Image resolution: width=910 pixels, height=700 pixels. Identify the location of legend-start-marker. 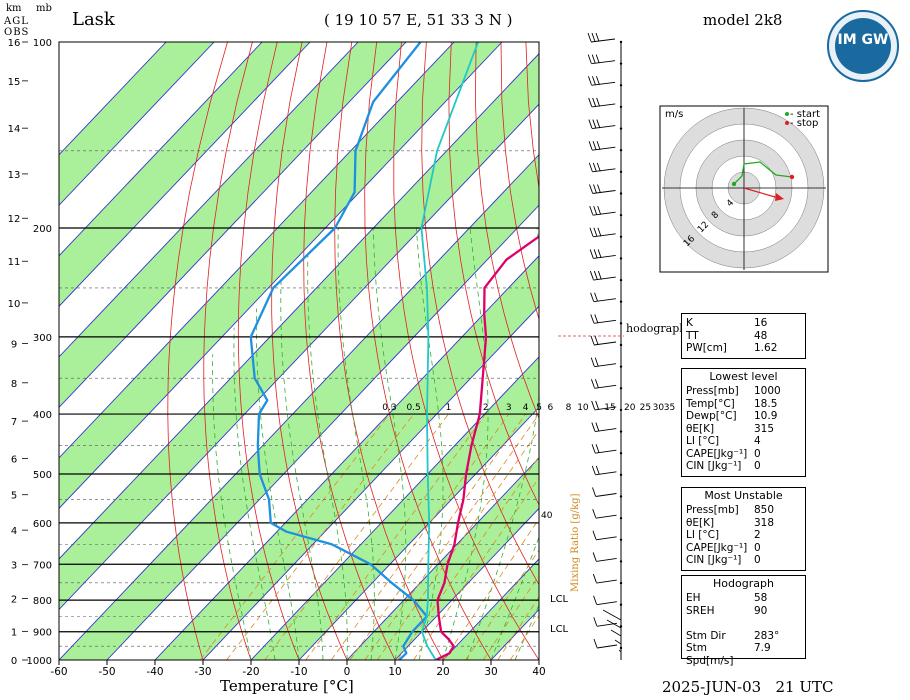
(787, 114).